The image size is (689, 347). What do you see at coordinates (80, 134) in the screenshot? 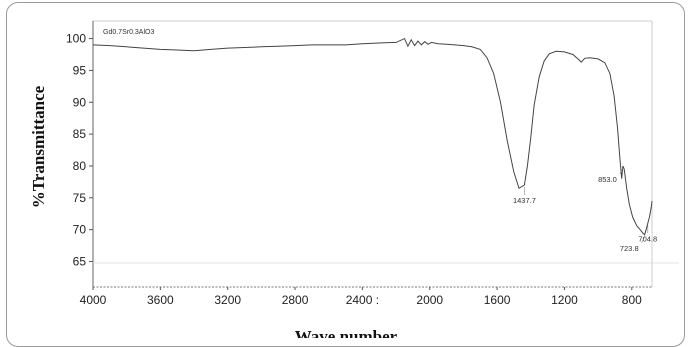
I see `y-tick-label: 85` at bounding box center [80, 134].